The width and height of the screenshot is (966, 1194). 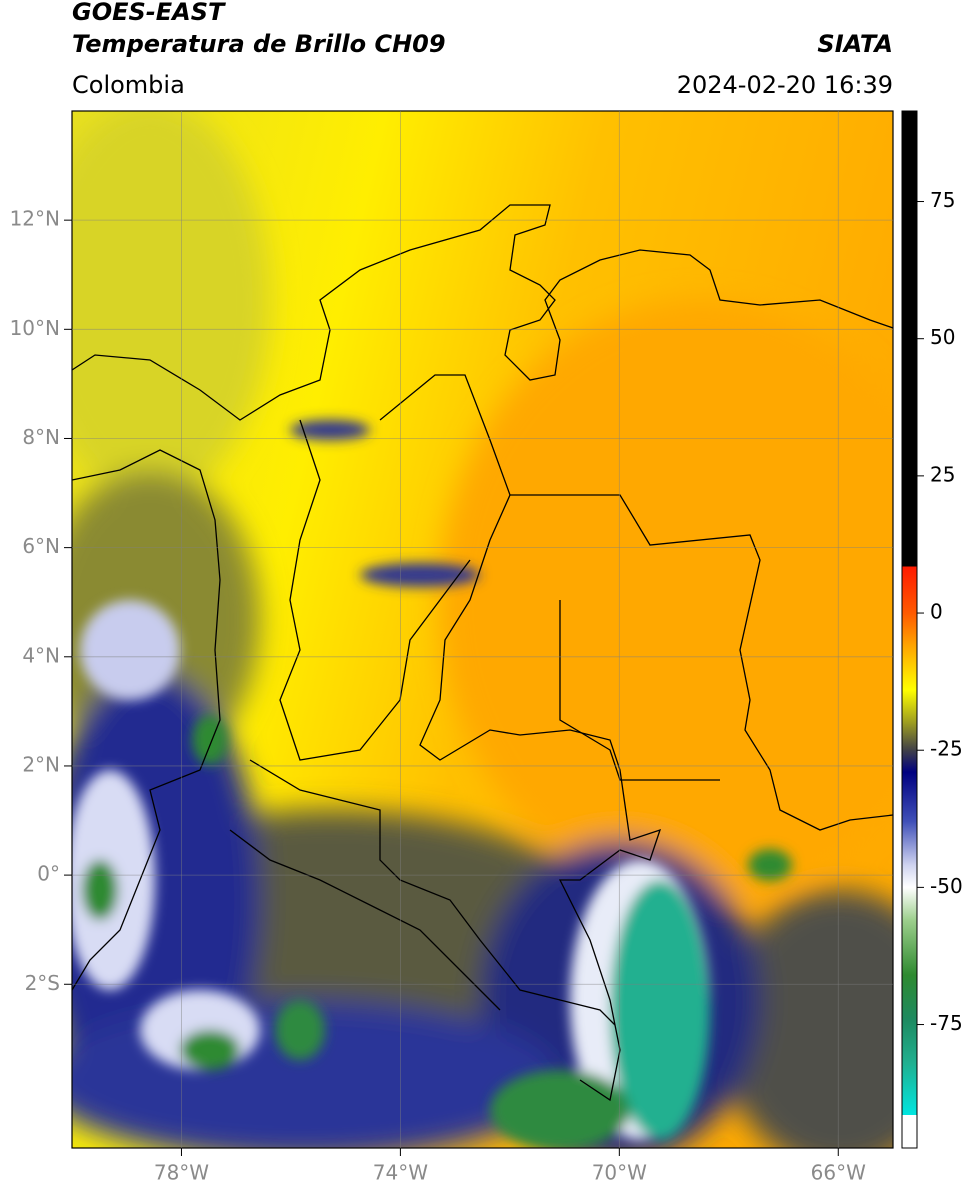 I want to click on y-tick-label: 10°N, so click(x=35, y=328).